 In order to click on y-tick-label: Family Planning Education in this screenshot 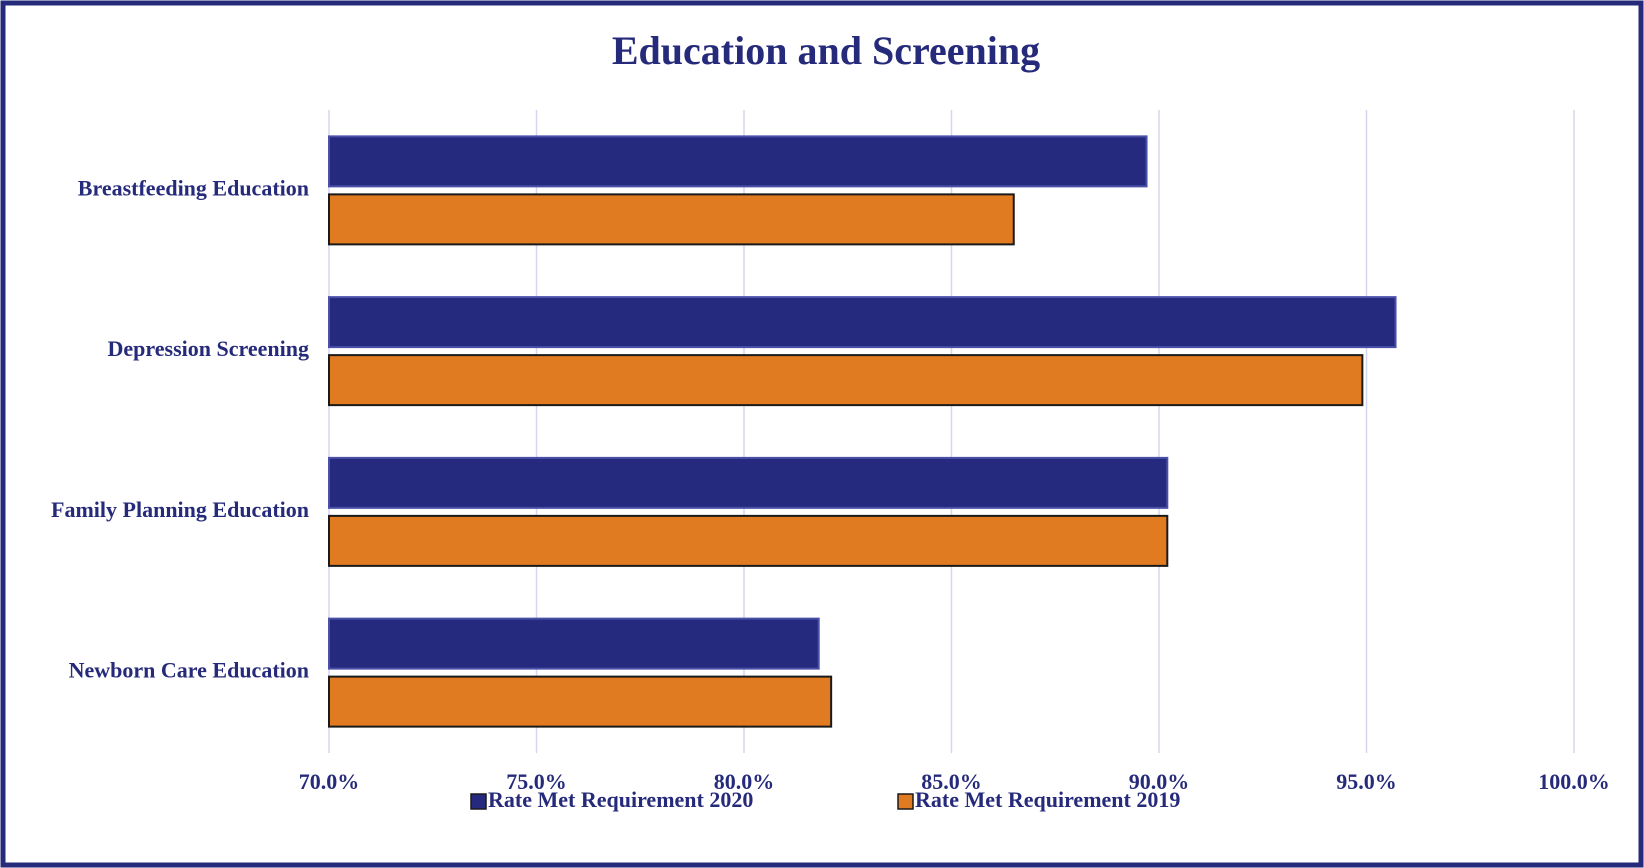, I will do `click(180, 509)`.